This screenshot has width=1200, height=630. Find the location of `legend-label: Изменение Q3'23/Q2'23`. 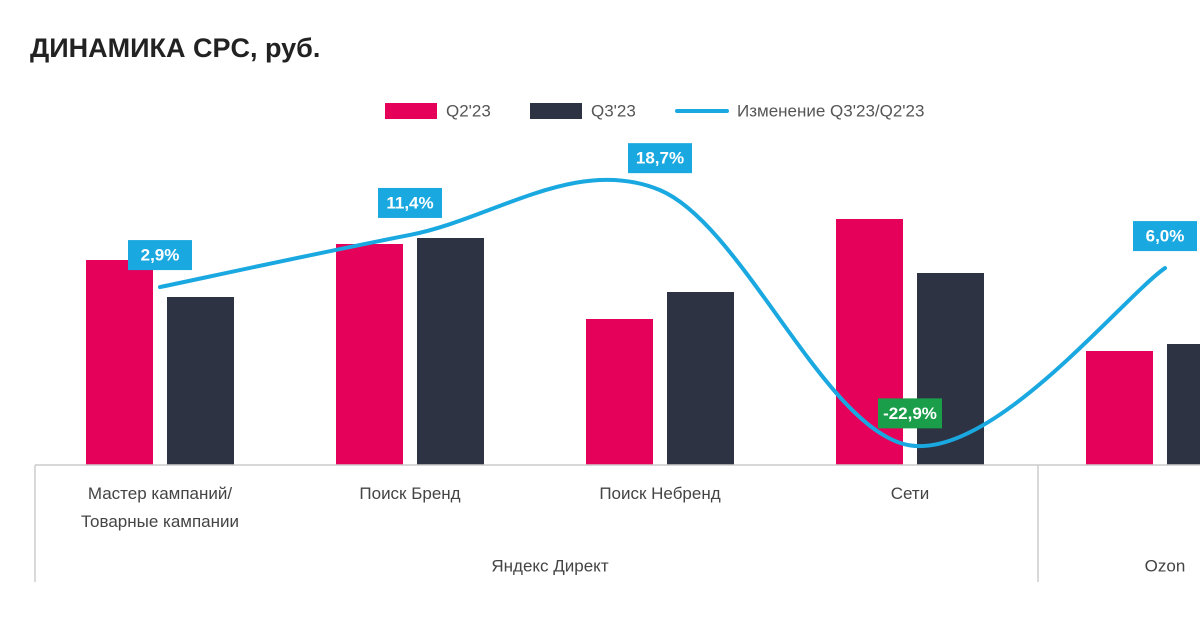

legend-label: Изменение Q3'23/Q2'23 is located at coordinates (830, 110).